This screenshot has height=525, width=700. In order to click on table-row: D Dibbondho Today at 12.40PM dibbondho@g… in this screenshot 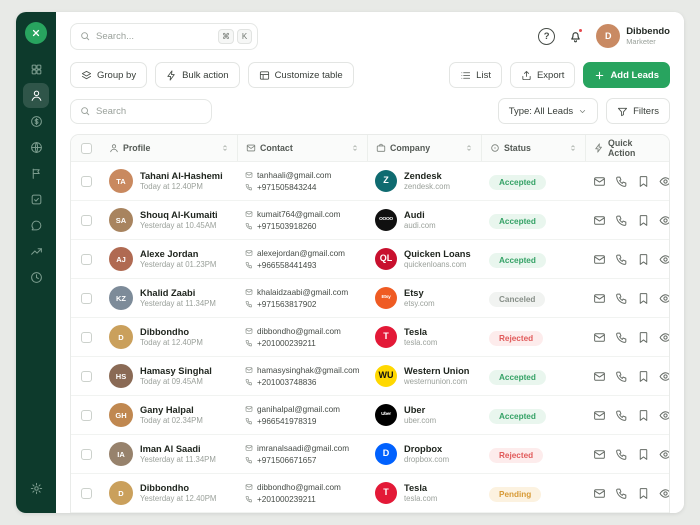, I will do `click(370, 337)`.